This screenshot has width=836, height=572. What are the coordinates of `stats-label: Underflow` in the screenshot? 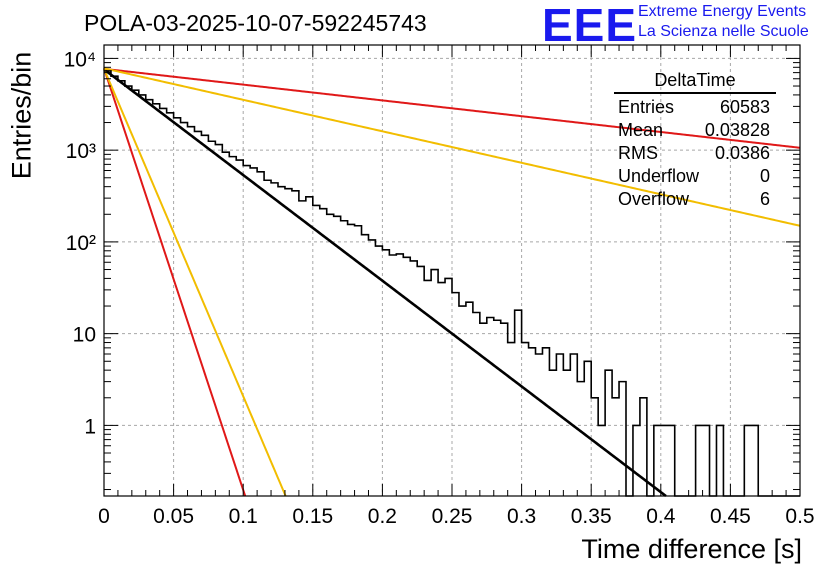 It's located at (659, 176).